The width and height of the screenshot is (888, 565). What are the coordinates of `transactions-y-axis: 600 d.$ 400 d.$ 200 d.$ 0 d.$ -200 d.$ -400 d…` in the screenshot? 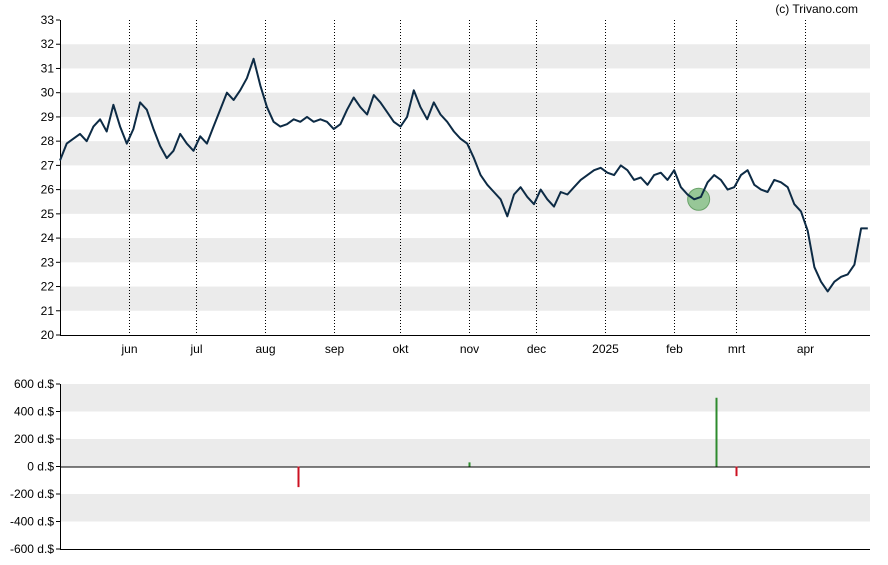 It's located at (35, 466).